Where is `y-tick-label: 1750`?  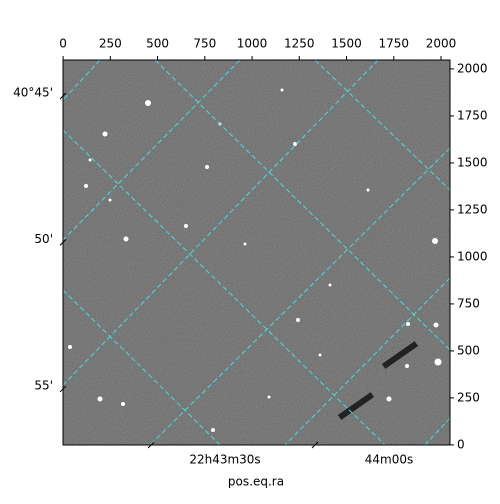
y-tick-label: 1750 is located at coordinates (472, 115).